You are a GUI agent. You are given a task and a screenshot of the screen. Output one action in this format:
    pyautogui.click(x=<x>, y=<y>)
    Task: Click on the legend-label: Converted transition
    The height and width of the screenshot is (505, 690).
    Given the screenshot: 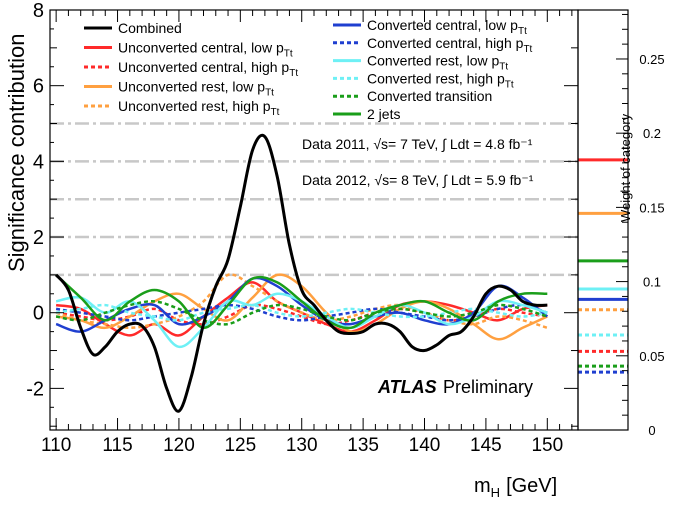 What is the action you would take?
    pyautogui.click(x=429, y=96)
    